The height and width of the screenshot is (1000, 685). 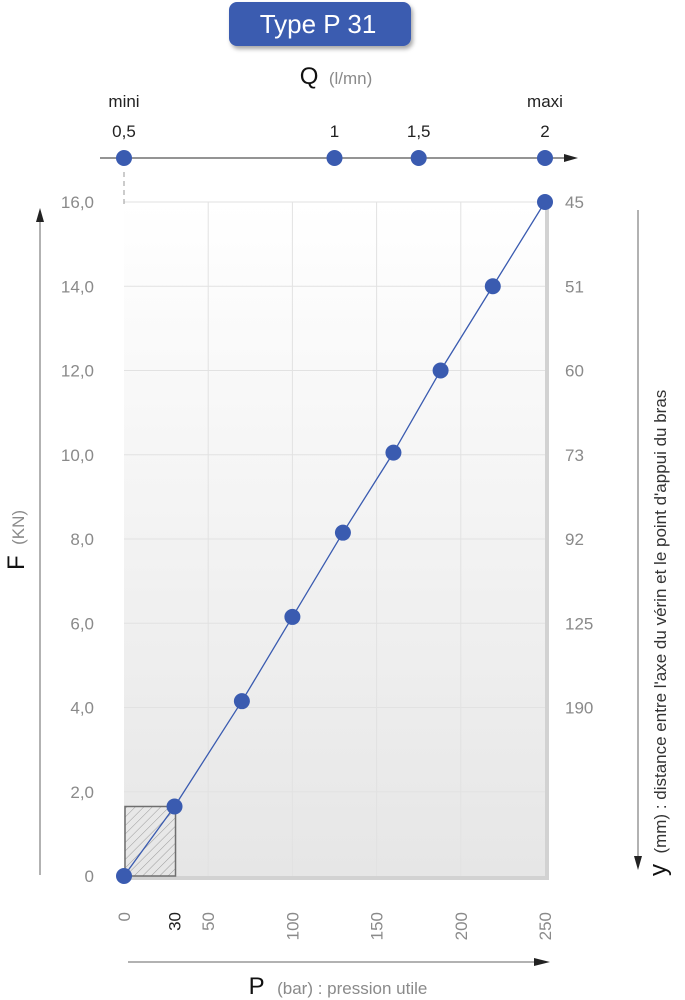 What do you see at coordinates (77, 371) in the screenshot?
I see `y-tick-label: 12,0` at bounding box center [77, 371].